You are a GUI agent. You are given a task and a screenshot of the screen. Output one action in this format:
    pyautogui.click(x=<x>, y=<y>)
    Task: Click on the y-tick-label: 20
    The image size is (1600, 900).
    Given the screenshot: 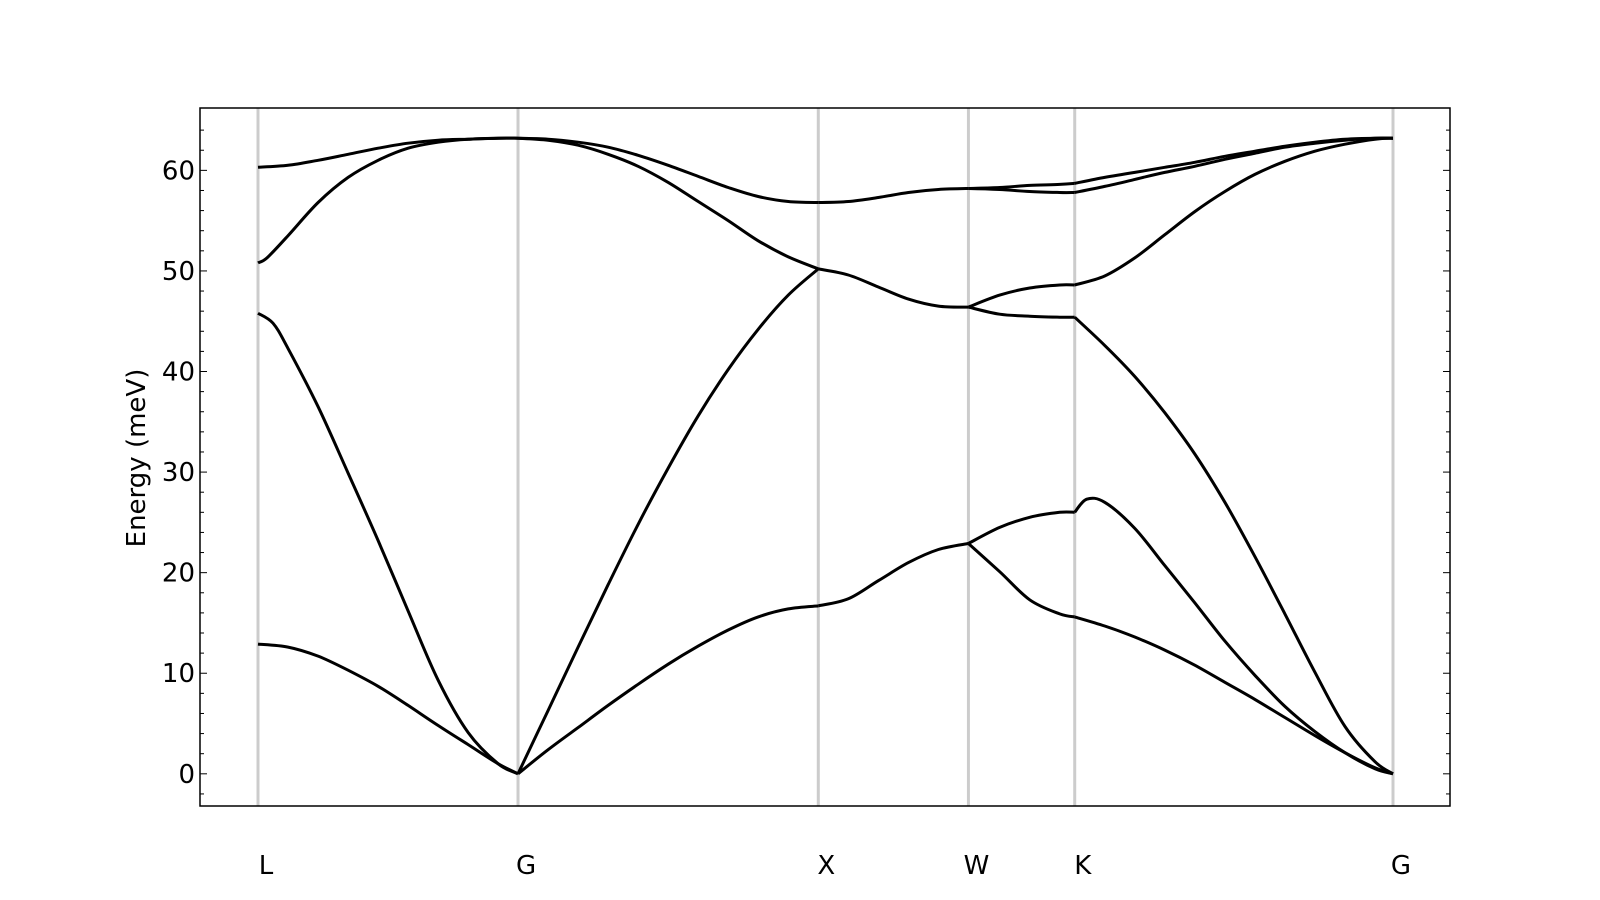 What is the action you would take?
    pyautogui.click(x=178, y=574)
    